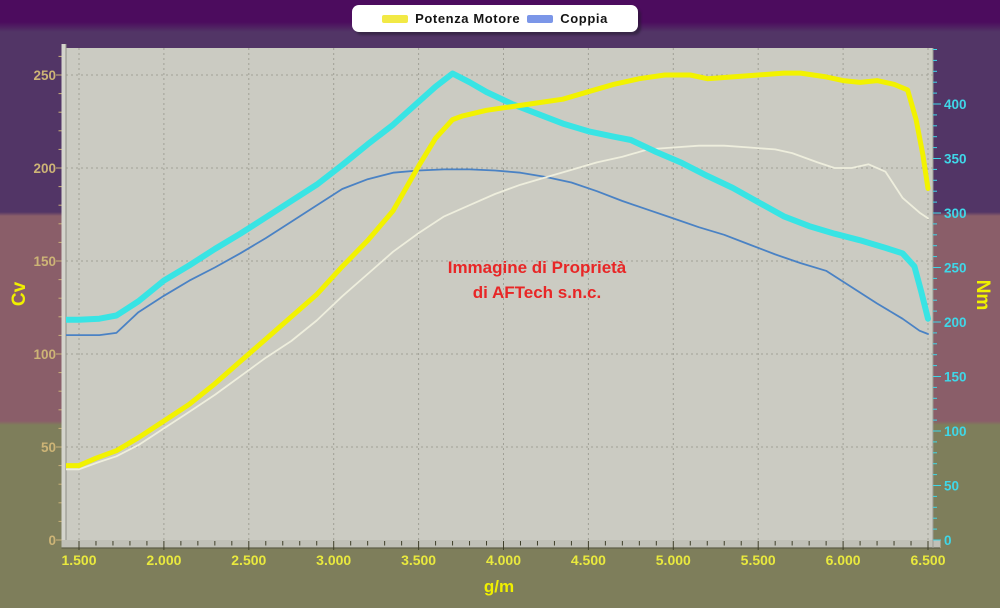 Image resolution: width=1000 pixels, height=608 pixels. Describe the element at coordinates (948, 540) in the screenshot. I see `right-tick-label: 0` at that location.